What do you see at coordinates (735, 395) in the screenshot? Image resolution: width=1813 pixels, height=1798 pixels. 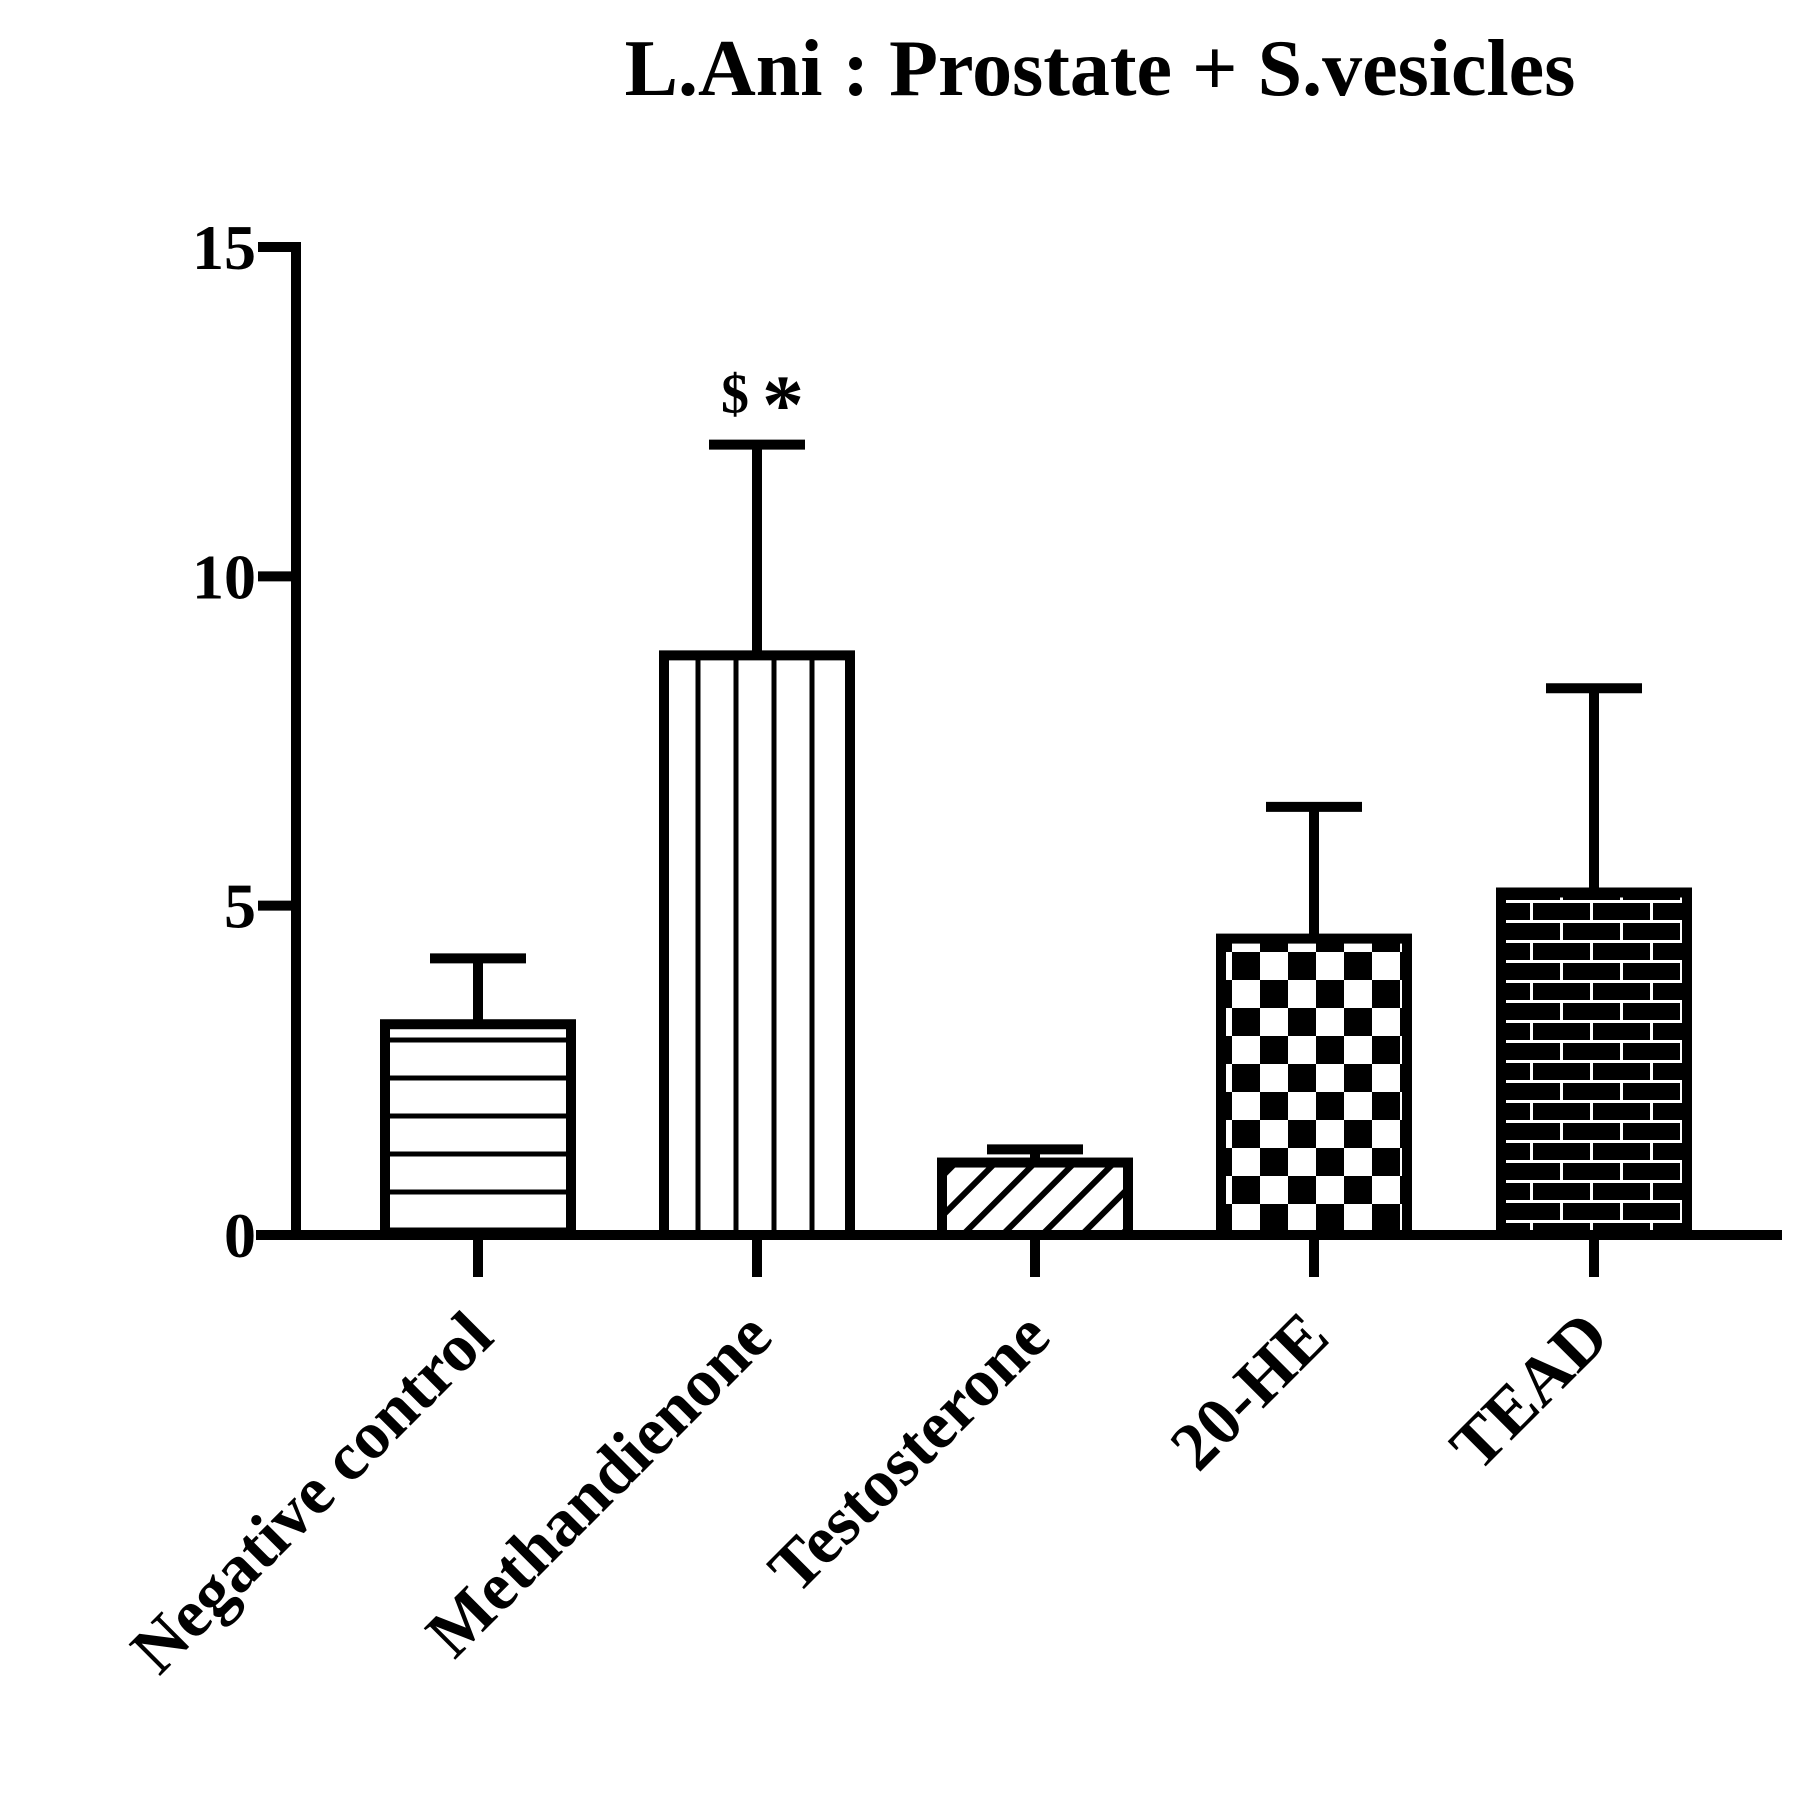 I see `annotation-dollar: $` at bounding box center [735, 395].